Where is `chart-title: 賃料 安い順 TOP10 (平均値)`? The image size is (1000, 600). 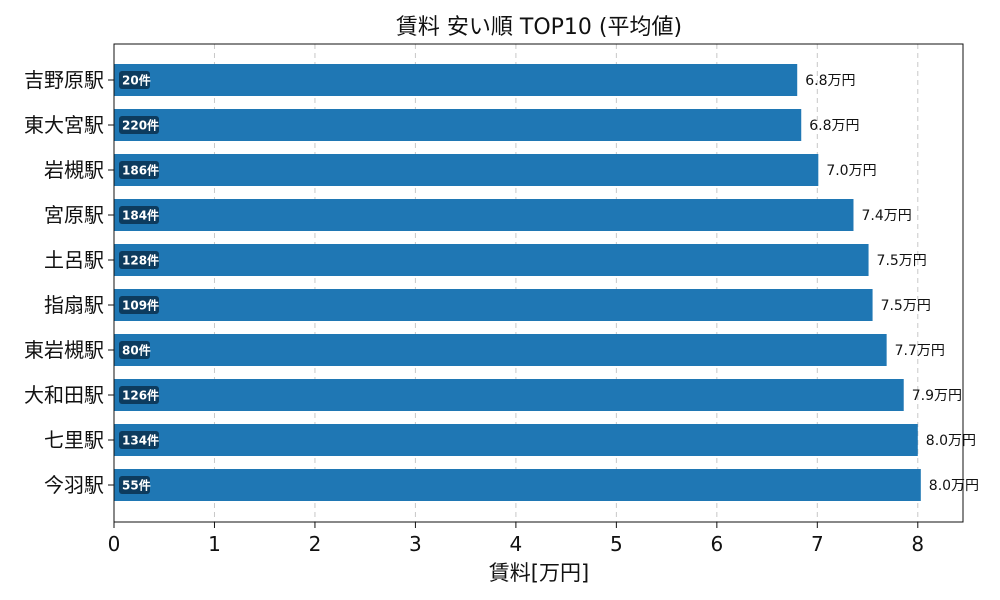
chart-title: 賃料 安い順 TOP10 (平均値) is located at coordinates (539, 27).